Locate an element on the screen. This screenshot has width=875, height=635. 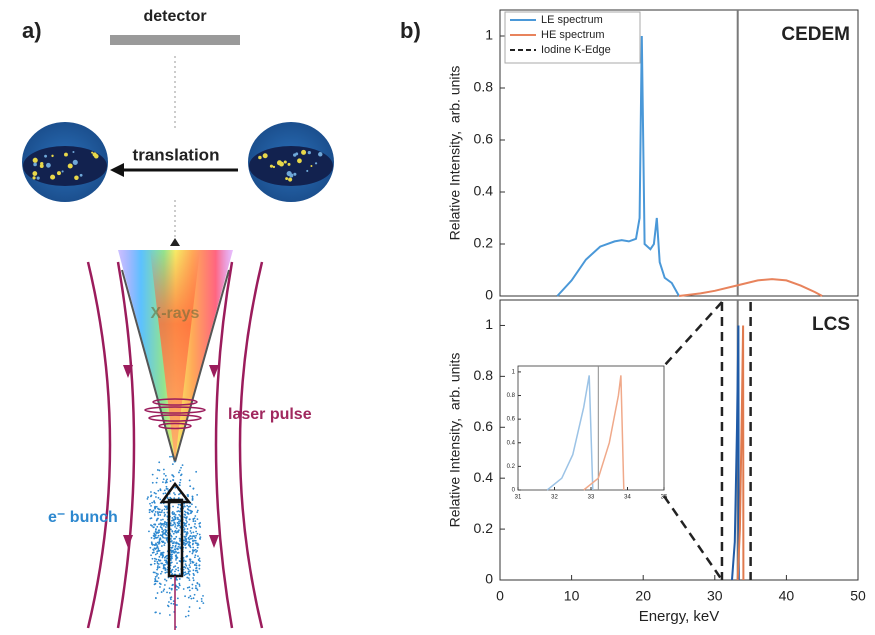
x-tick-label: 0 is located at coordinates (500, 596).